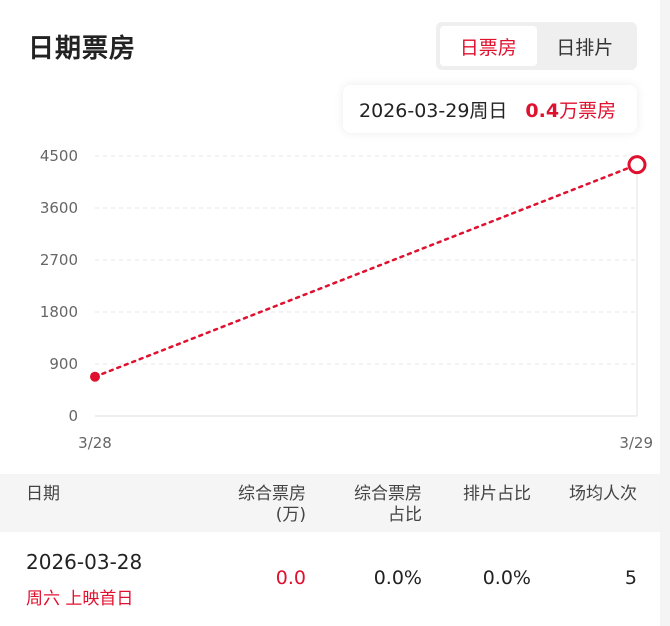  I want to click on scroll-gutter, so click(665, 313).